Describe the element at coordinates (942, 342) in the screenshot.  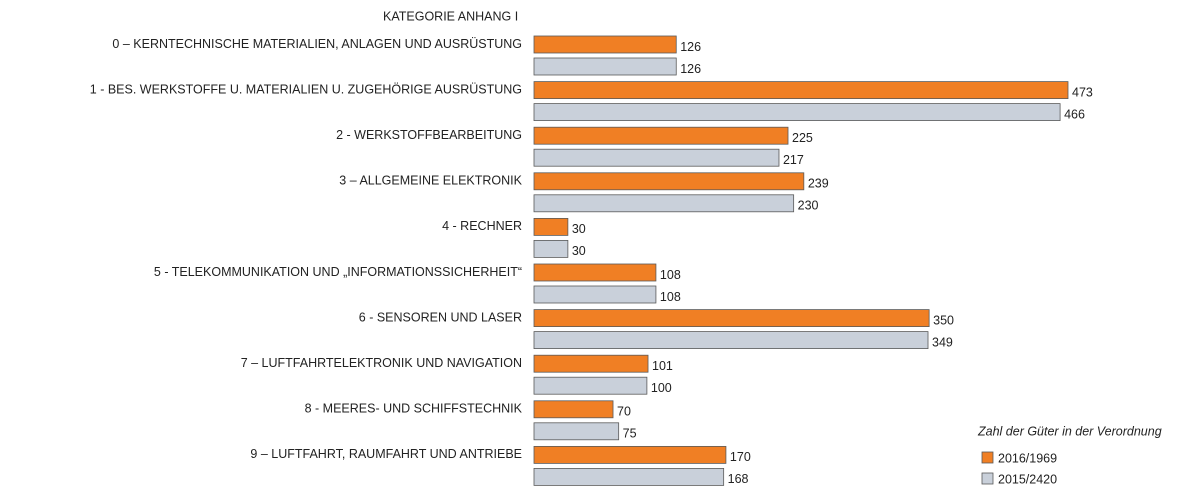
I see `value-label: 349` at that location.